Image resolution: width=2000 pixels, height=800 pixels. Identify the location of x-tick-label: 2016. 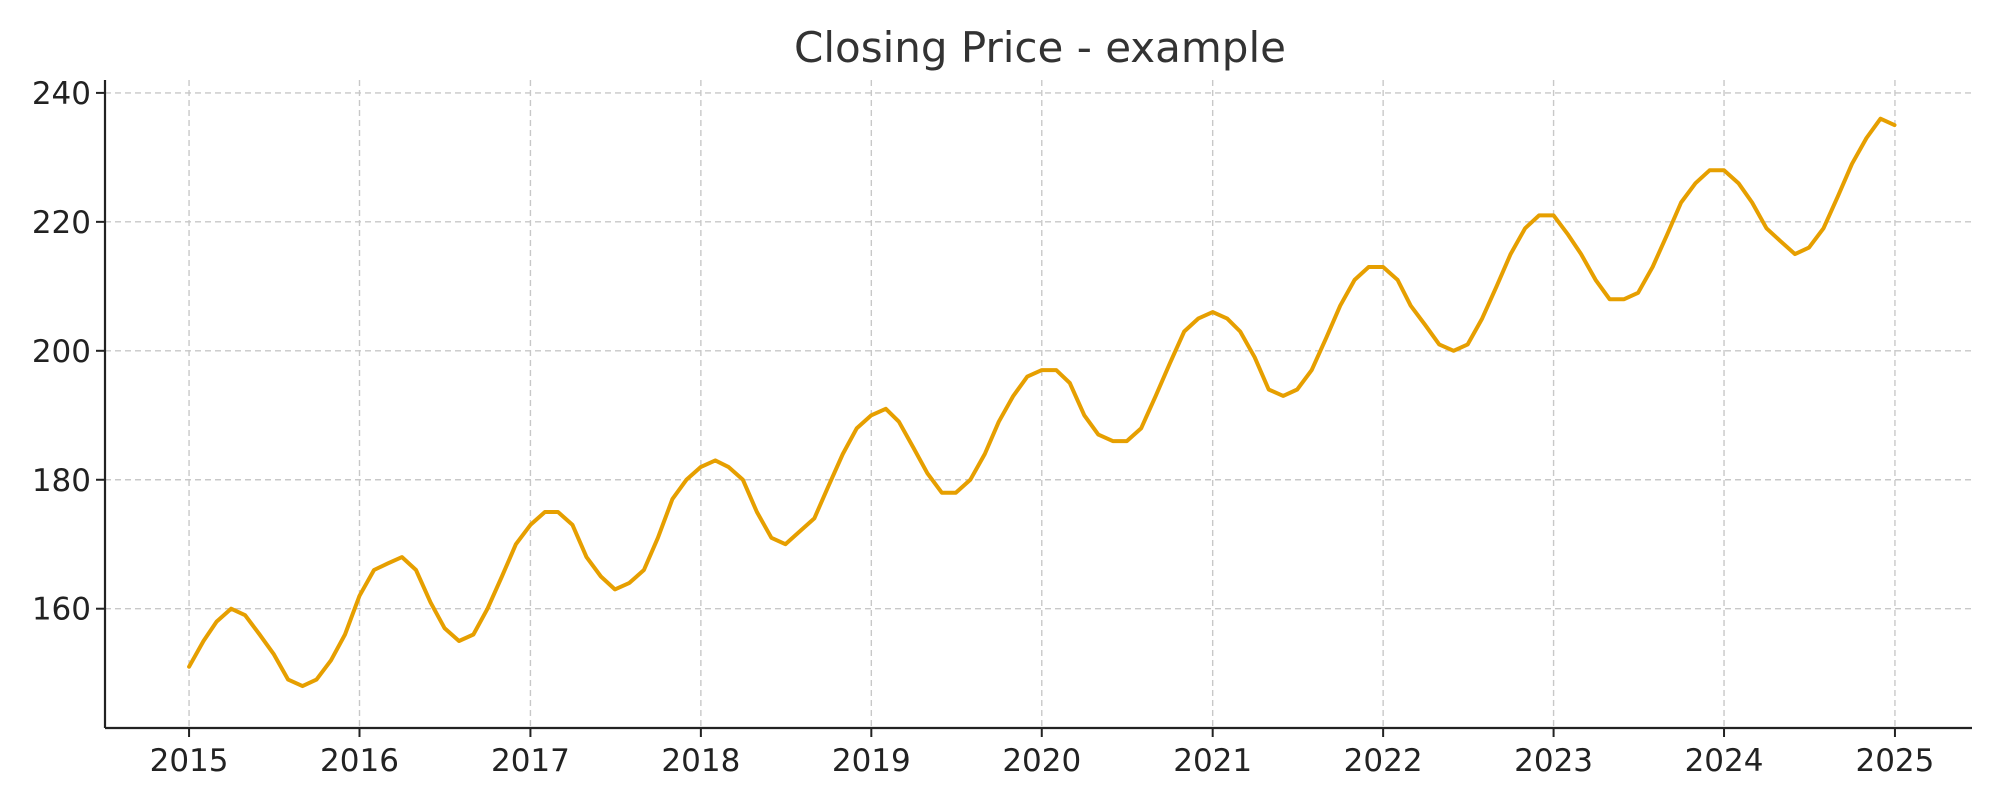
(359, 761).